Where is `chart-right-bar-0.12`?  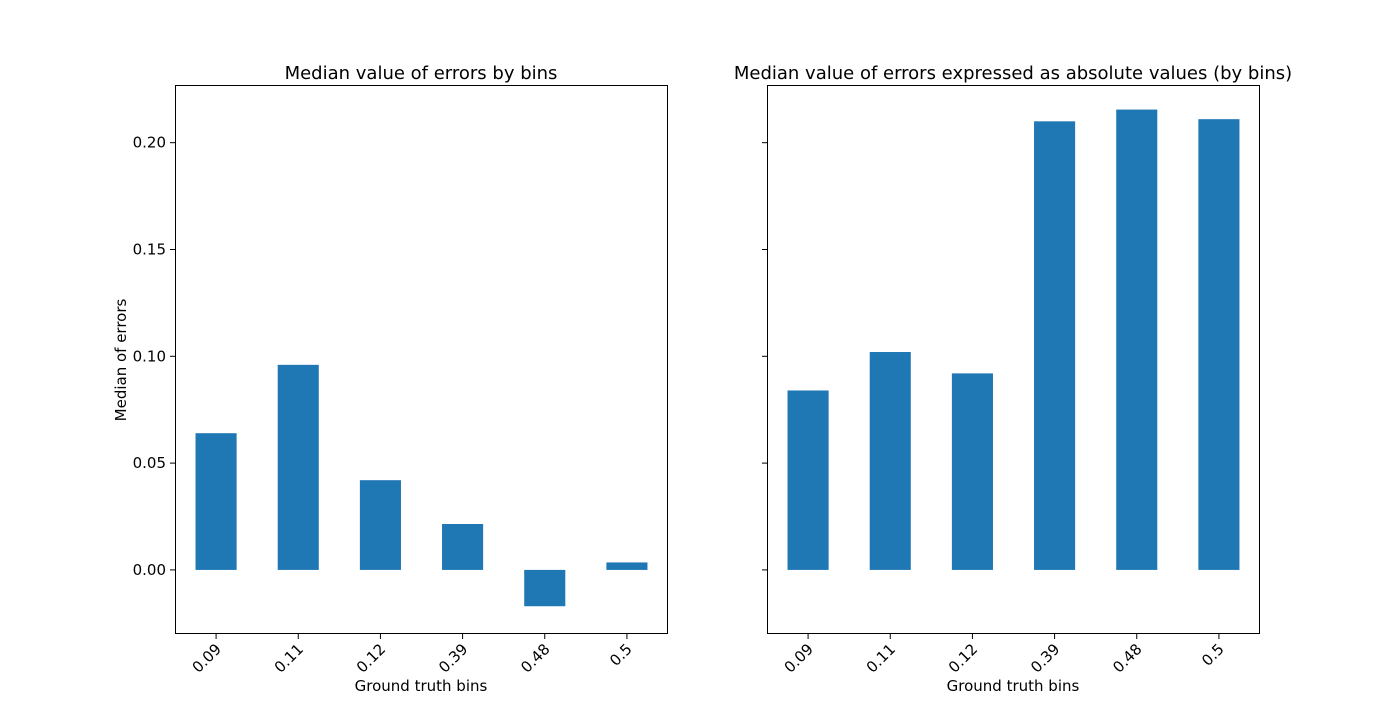 chart-right-bar-0.12 is located at coordinates (972, 471).